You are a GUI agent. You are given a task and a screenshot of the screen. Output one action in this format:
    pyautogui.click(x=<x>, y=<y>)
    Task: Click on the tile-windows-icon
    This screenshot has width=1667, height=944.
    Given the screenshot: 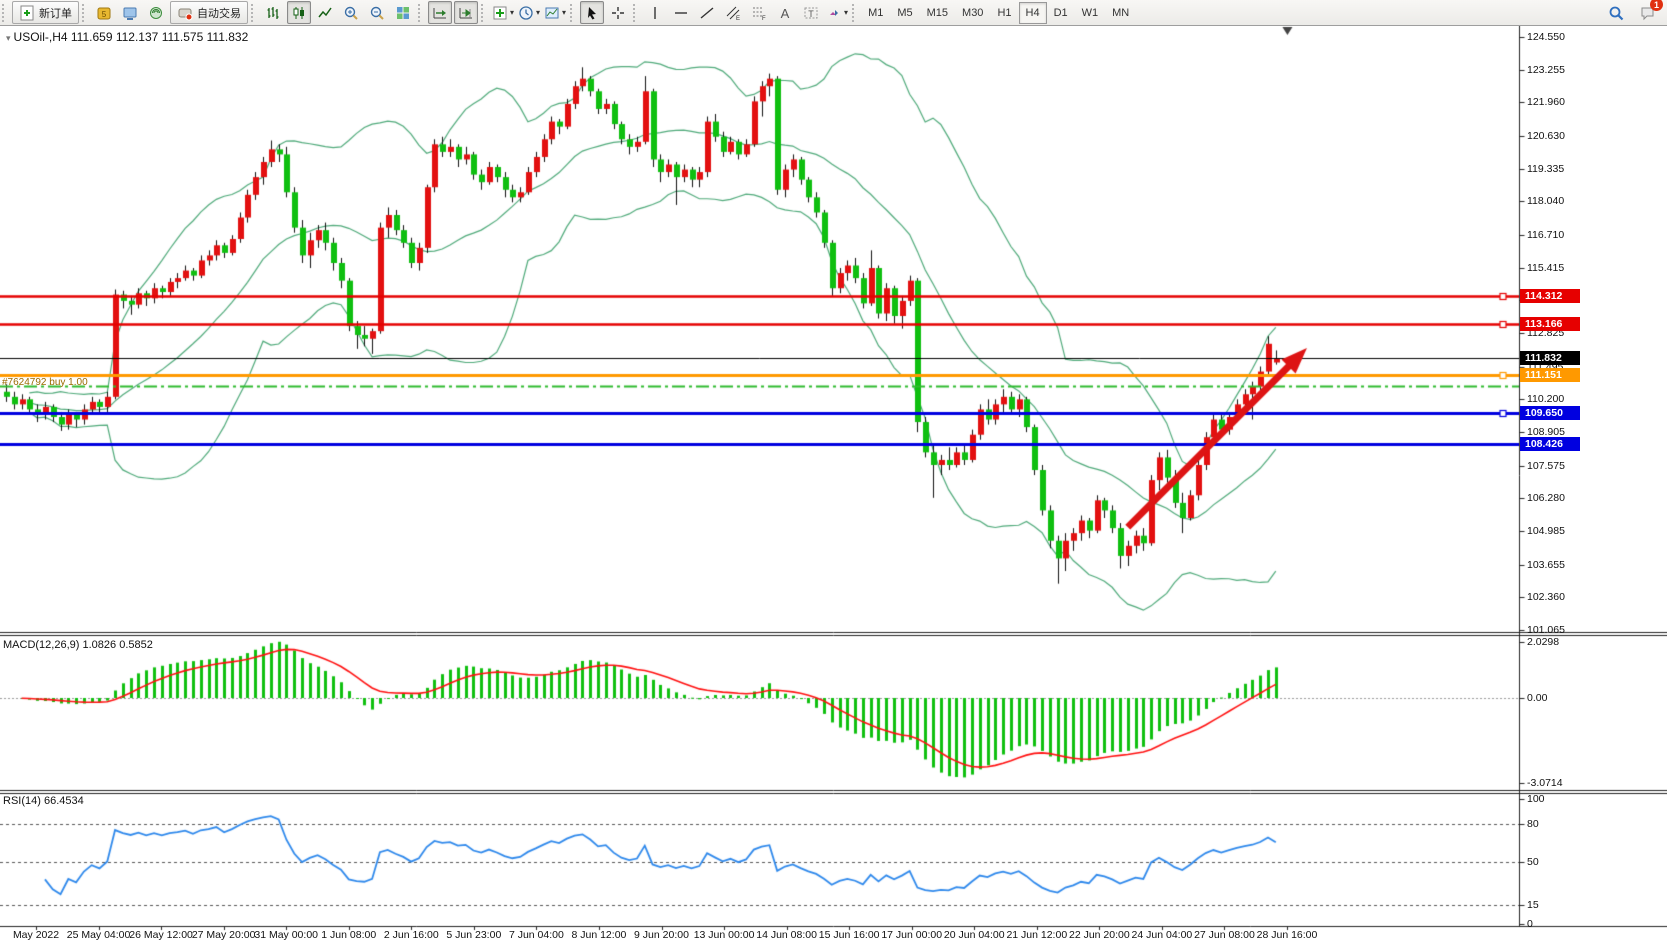 What is the action you would take?
    pyautogui.click(x=403, y=13)
    